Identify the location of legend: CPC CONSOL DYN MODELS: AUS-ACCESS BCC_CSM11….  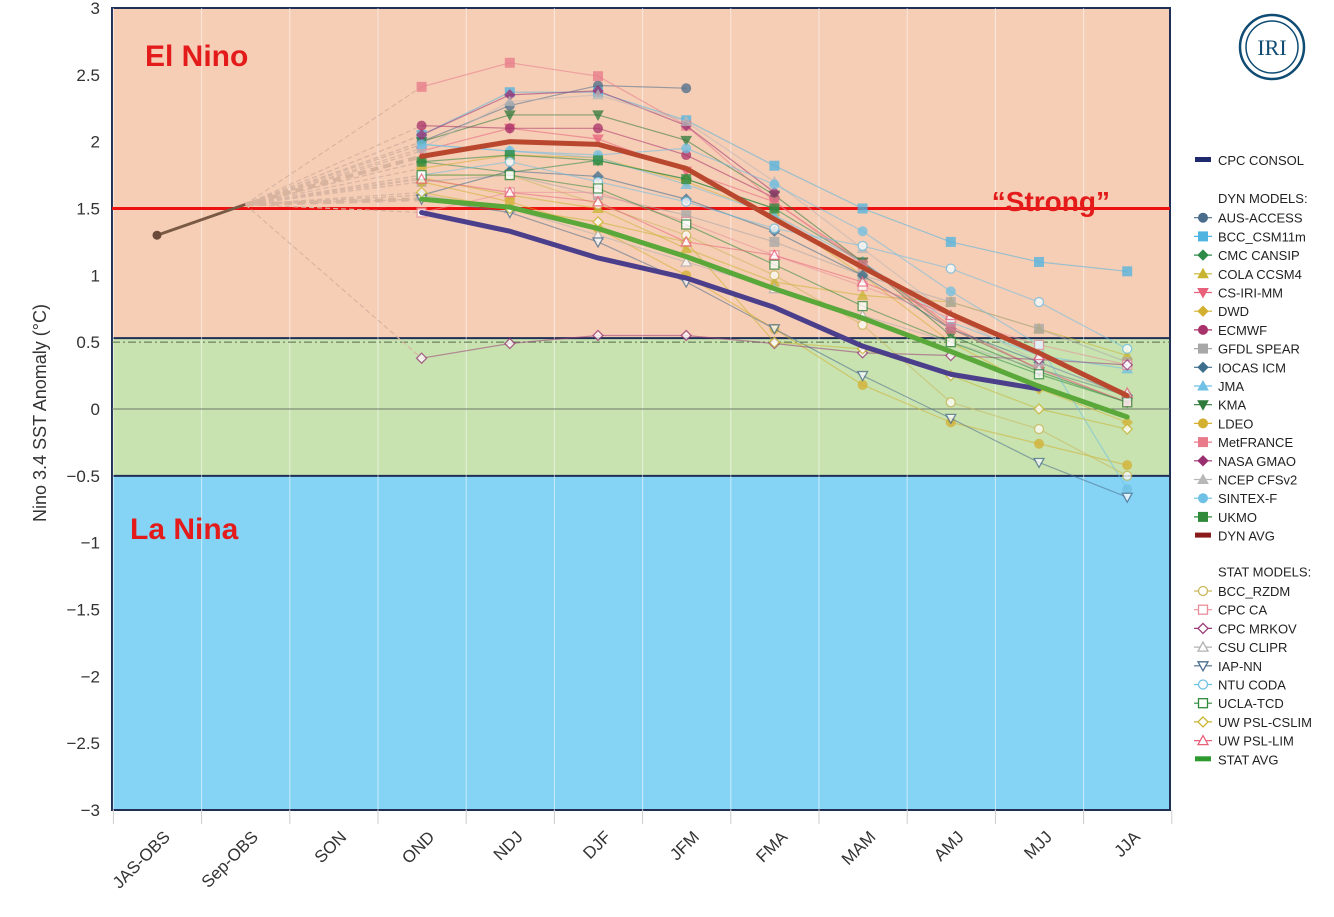
(1253, 460).